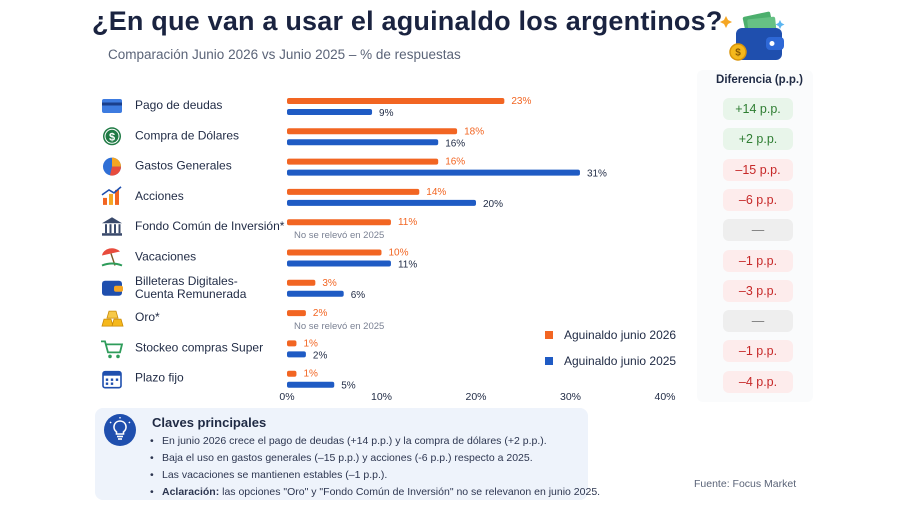 The height and width of the screenshot is (505, 900). I want to click on difference-header: Diferencia (p.p.), so click(759, 80).